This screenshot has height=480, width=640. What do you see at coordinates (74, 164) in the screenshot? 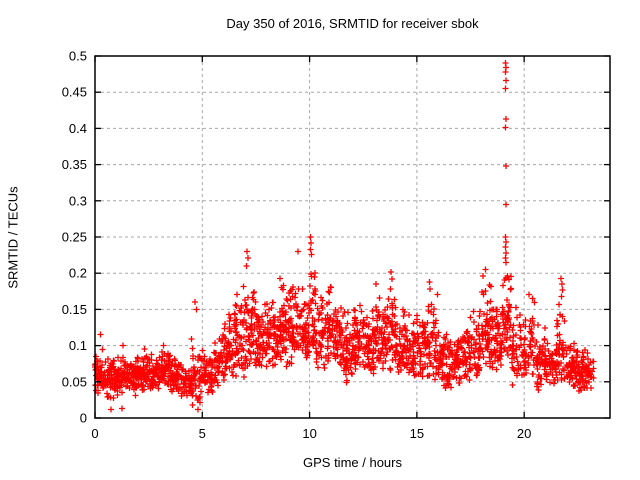
I see `y-tick-label: 0.35` at bounding box center [74, 164].